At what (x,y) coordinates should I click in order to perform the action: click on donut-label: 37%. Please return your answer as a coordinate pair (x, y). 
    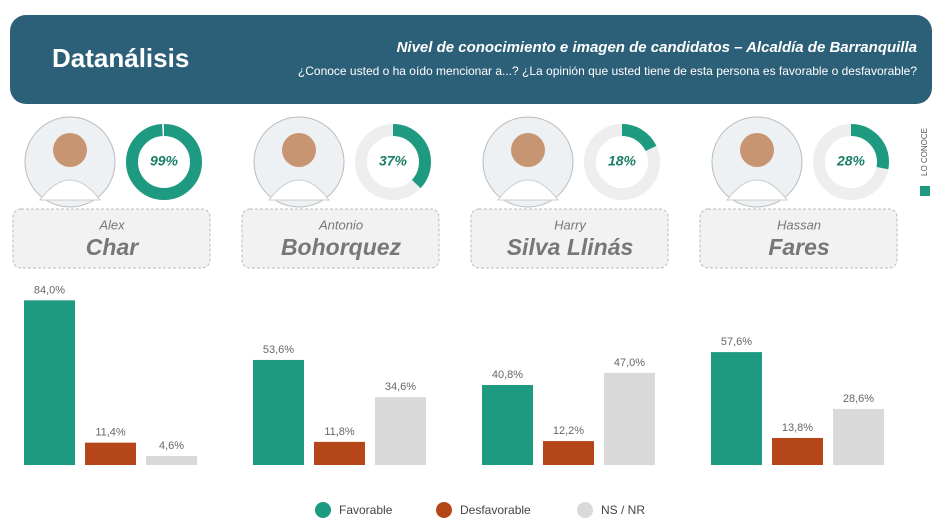
    Looking at the image, I should click on (393, 161).